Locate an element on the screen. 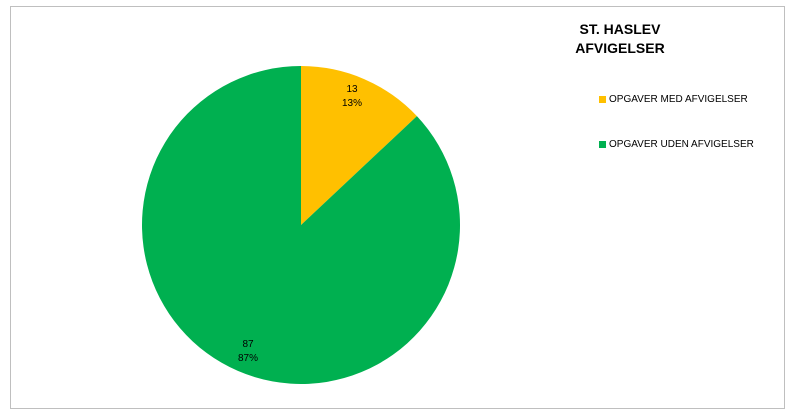 The width and height of the screenshot is (794, 414). chart-title-line-1: ST. HASLEV is located at coordinates (620, 29).